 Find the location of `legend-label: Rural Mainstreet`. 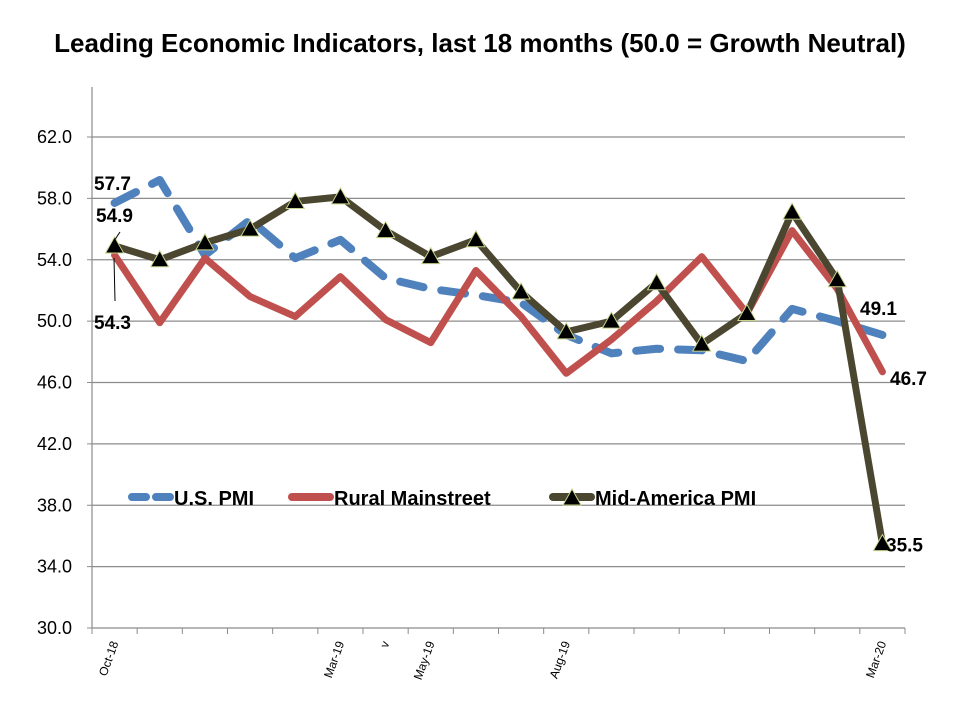

legend-label: Rural Mainstreet is located at coordinates (412, 499).